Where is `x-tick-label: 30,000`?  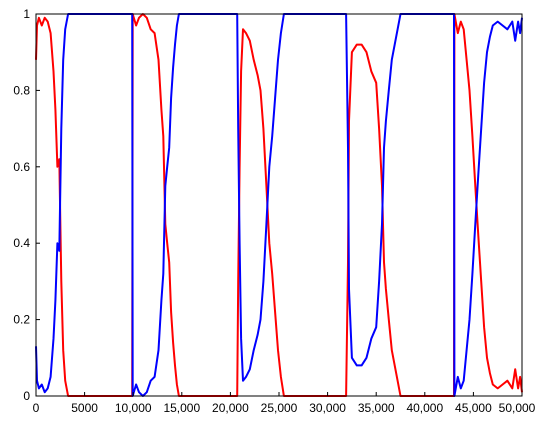 x-tick-label: 30,000 is located at coordinates (327, 408).